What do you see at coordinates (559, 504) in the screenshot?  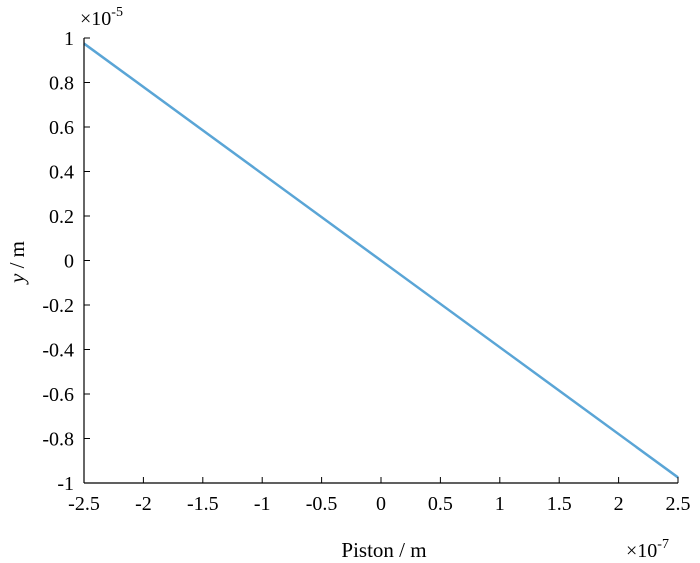 I see `x-tick-label: 1.5` at bounding box center [559, 504].